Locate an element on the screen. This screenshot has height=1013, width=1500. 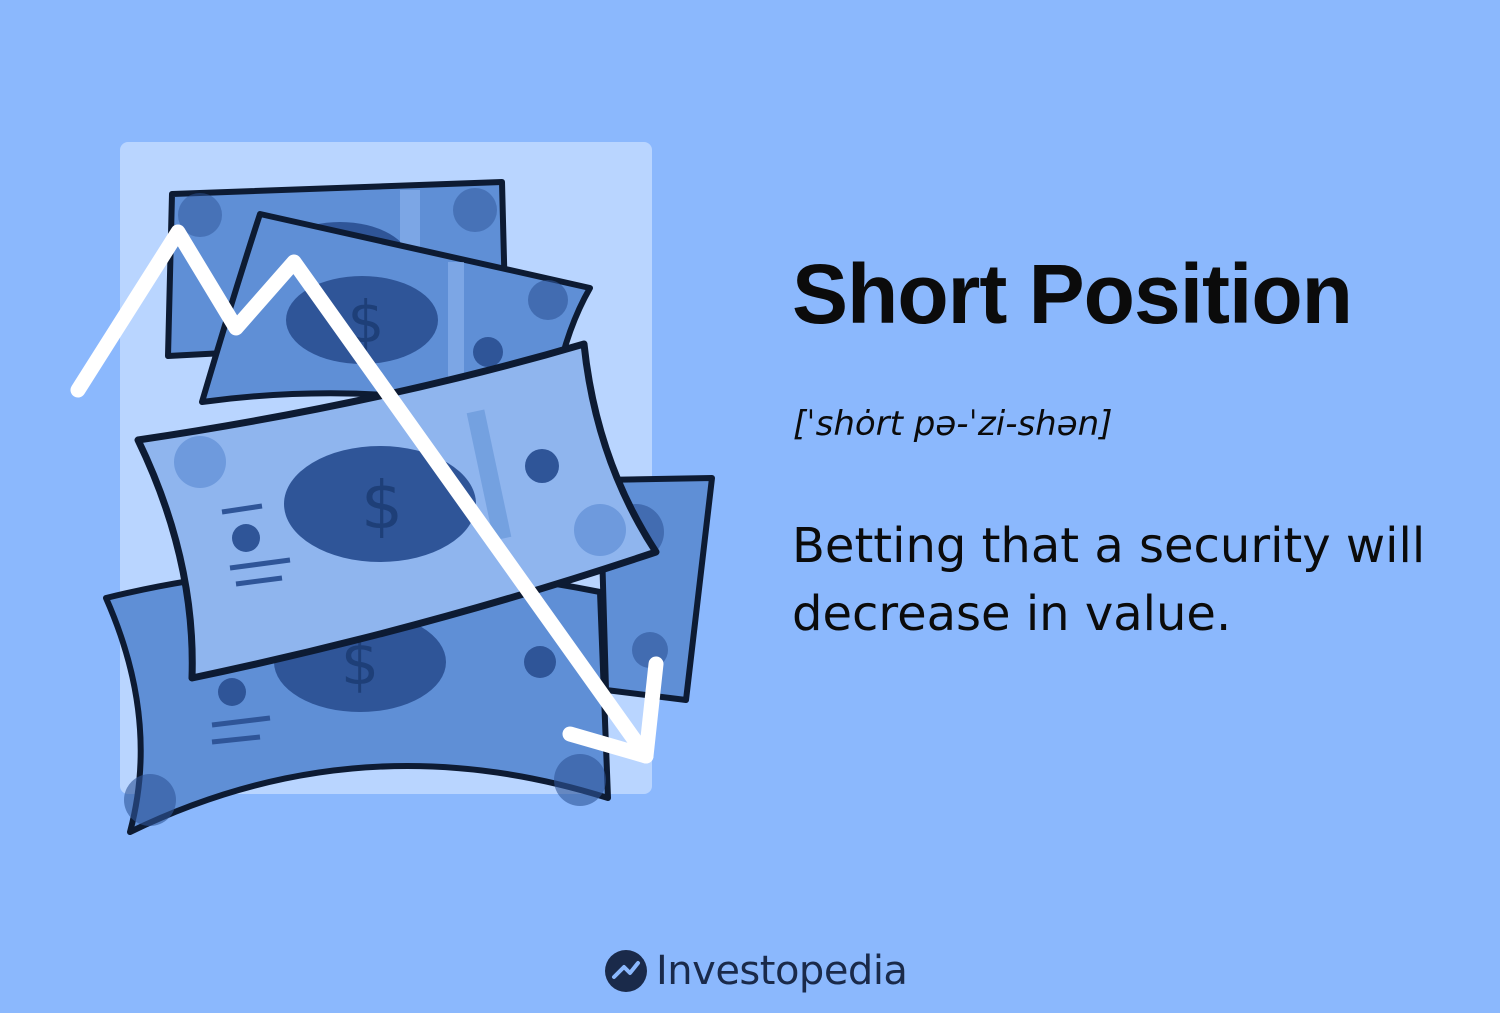
pronunciation: [ˈshȯrt pə-ˈzi-shən] is located at coordinates (953, 424).